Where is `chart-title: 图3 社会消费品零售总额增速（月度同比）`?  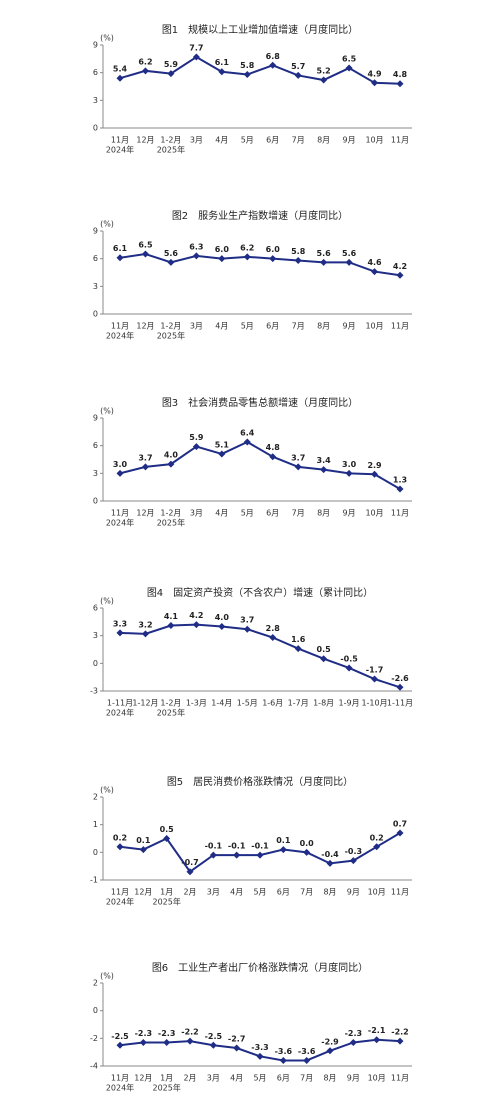 chart-title: 图3 社会消费品零售总额增速（月度同比） is located at coordinates (260, 402).